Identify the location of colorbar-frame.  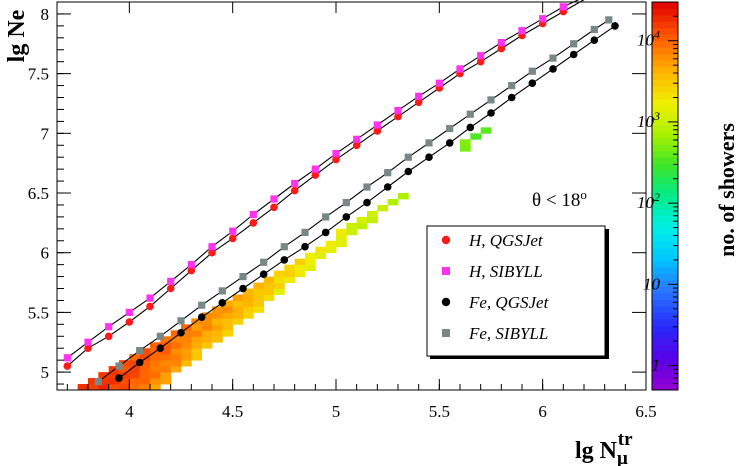
(665, 196).